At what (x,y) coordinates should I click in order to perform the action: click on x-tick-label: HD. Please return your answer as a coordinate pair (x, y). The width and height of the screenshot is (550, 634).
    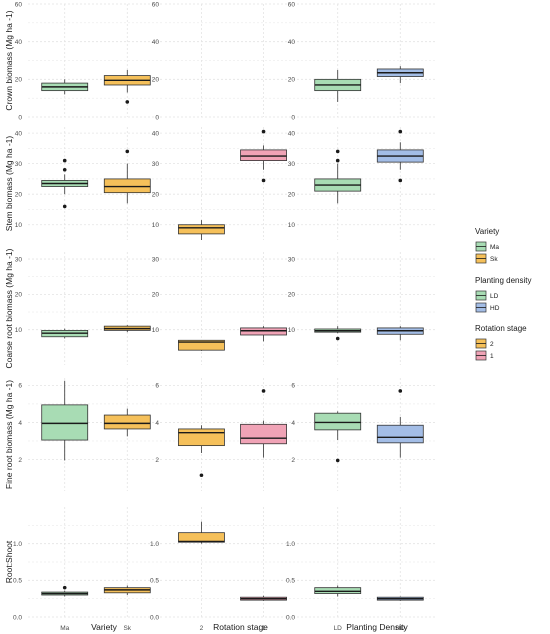
    Looking at the image, I should click on (401, 628).